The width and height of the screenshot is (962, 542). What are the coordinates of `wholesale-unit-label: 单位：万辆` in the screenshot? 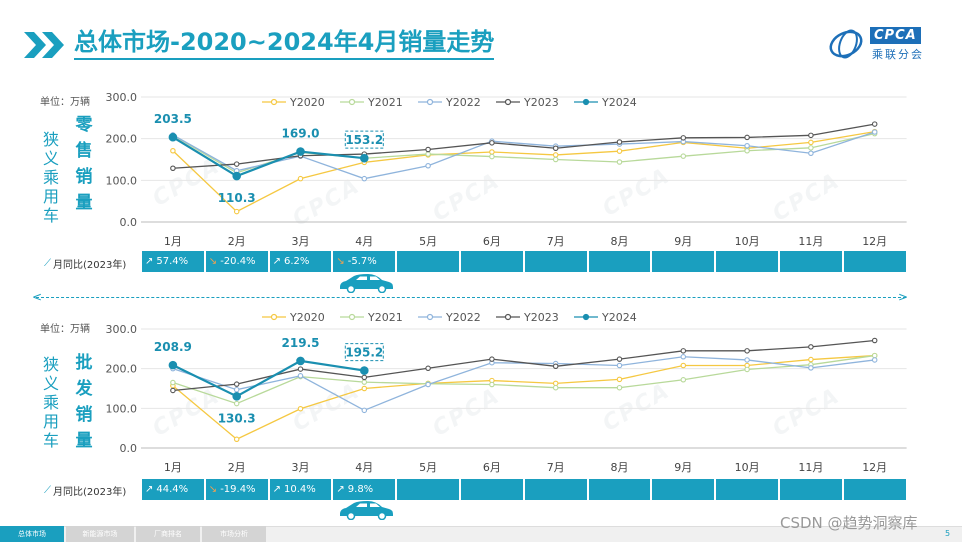 It's located at (65, 329).